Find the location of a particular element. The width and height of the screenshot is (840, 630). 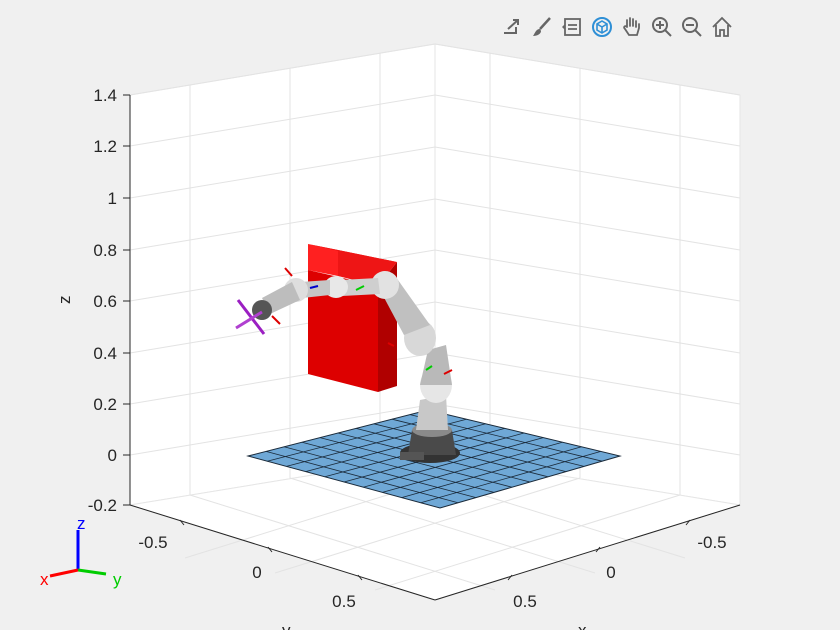

triad-y-arrow is located at coordinates (92, 572).